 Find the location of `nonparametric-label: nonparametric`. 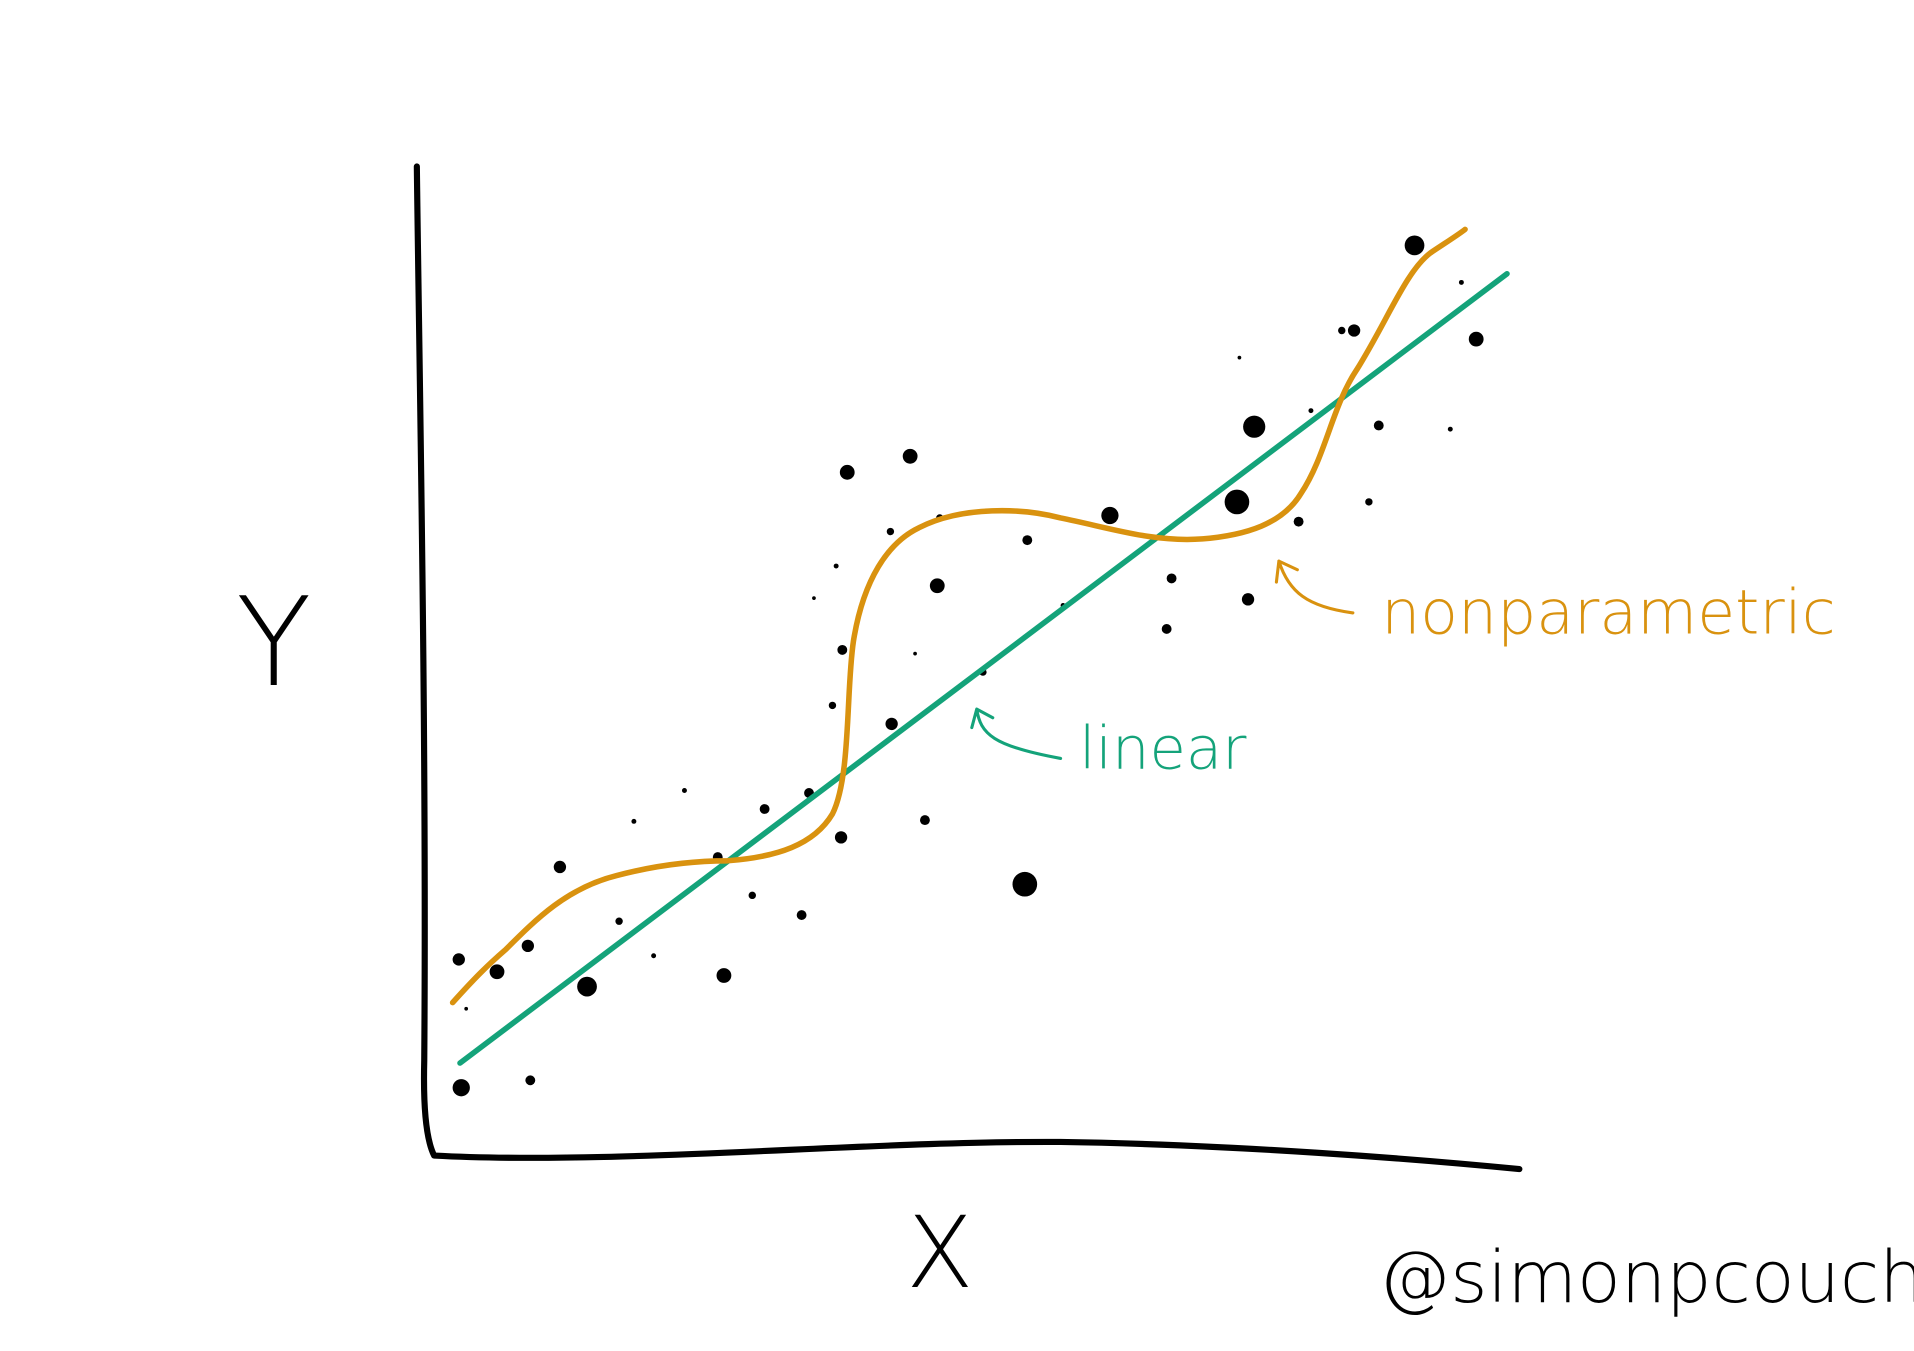

nonparametric-label: nonparametric is located at coordinates (1608, 613).